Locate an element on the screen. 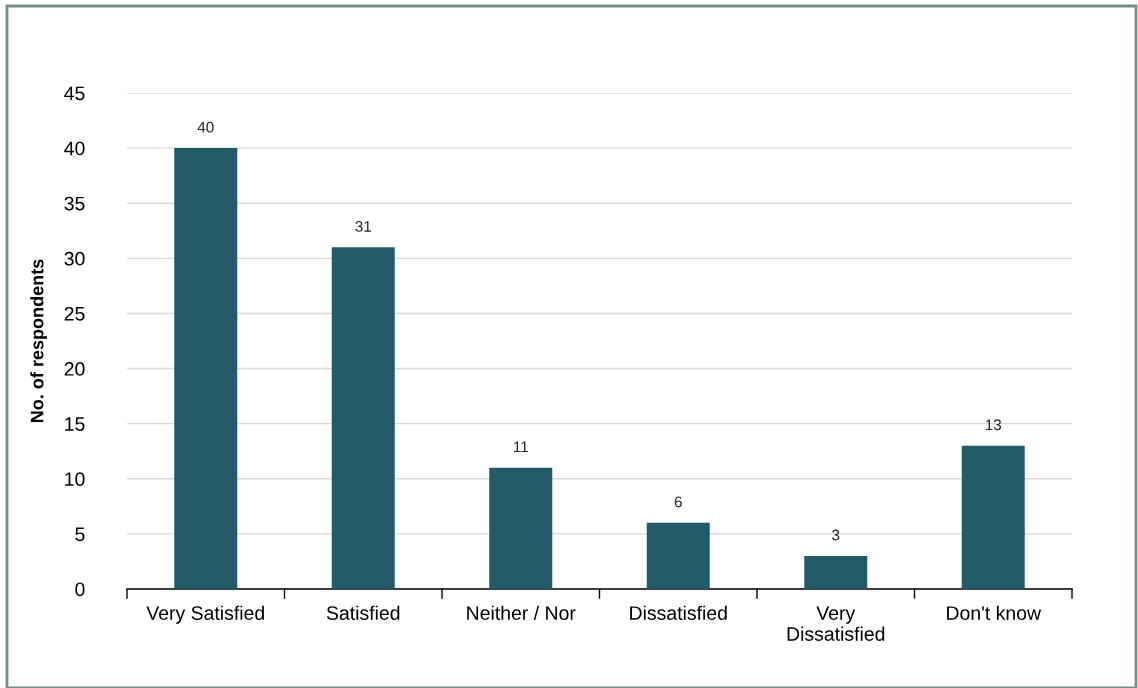 The height and width of the screenshot is (688, 1138). y-tick-label: 40 is located at coordinates (74, 148).